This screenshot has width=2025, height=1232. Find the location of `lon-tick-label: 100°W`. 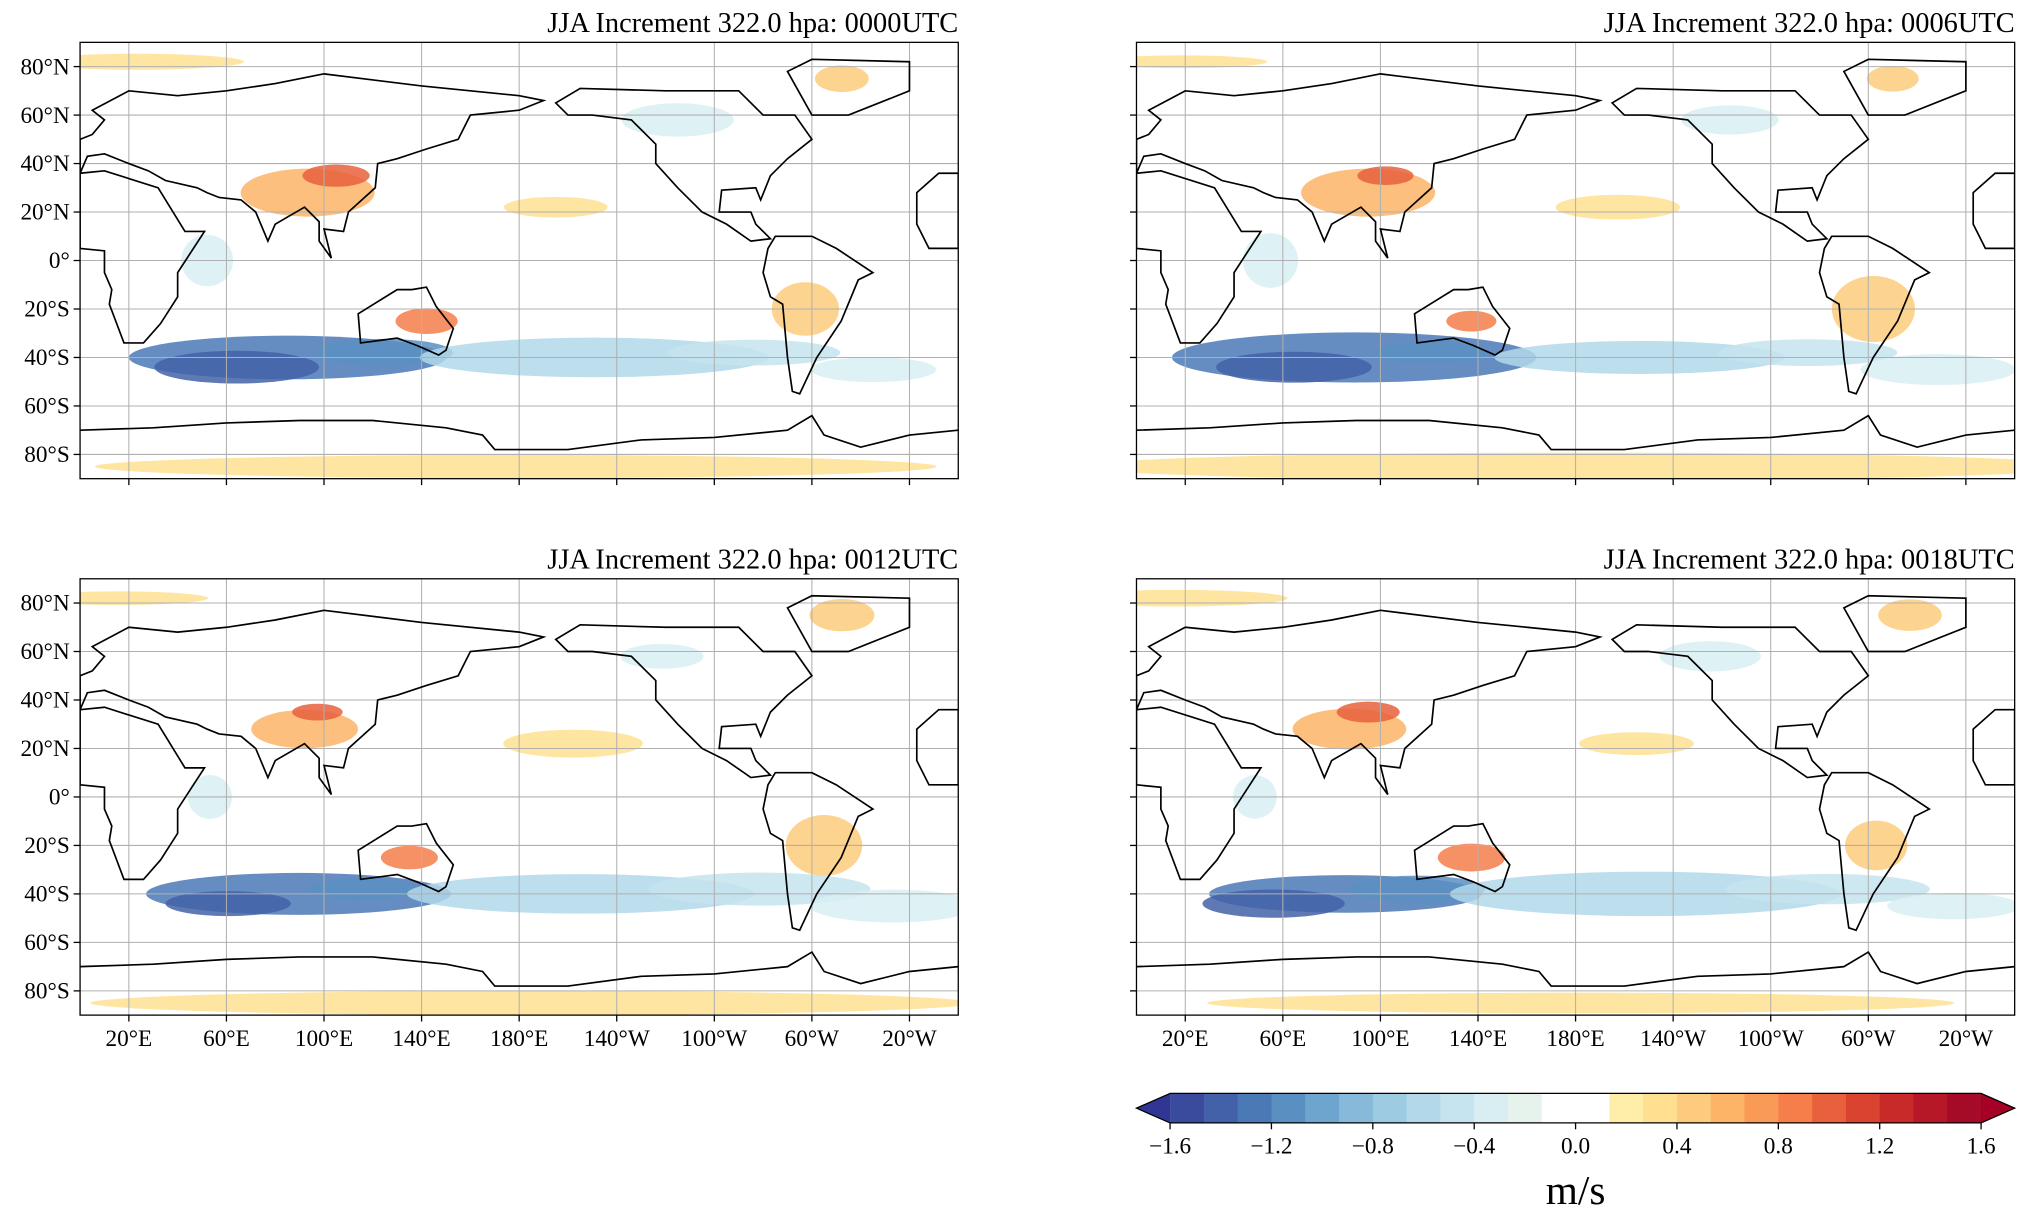

lon-tick-label: 100°W is located at coordinates (714, 1039).